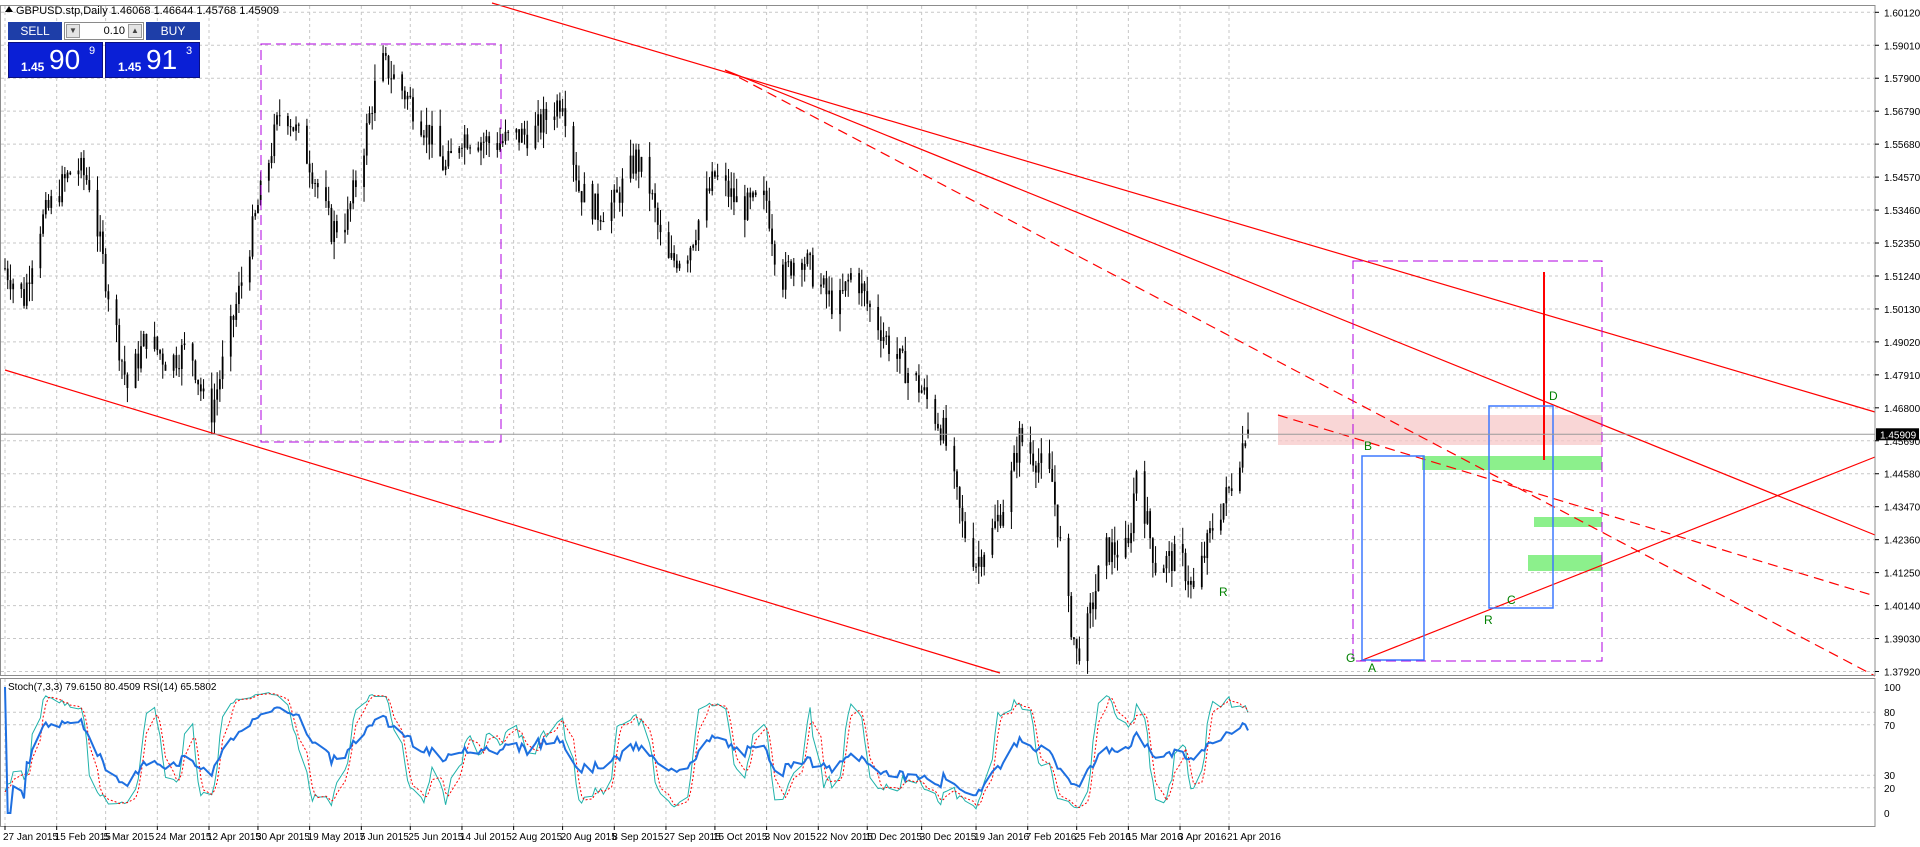 The image size is (1920, 847). Describe the element at coordinates (381, 243) in the screenshot. I see `dashed-box-left` at that location.